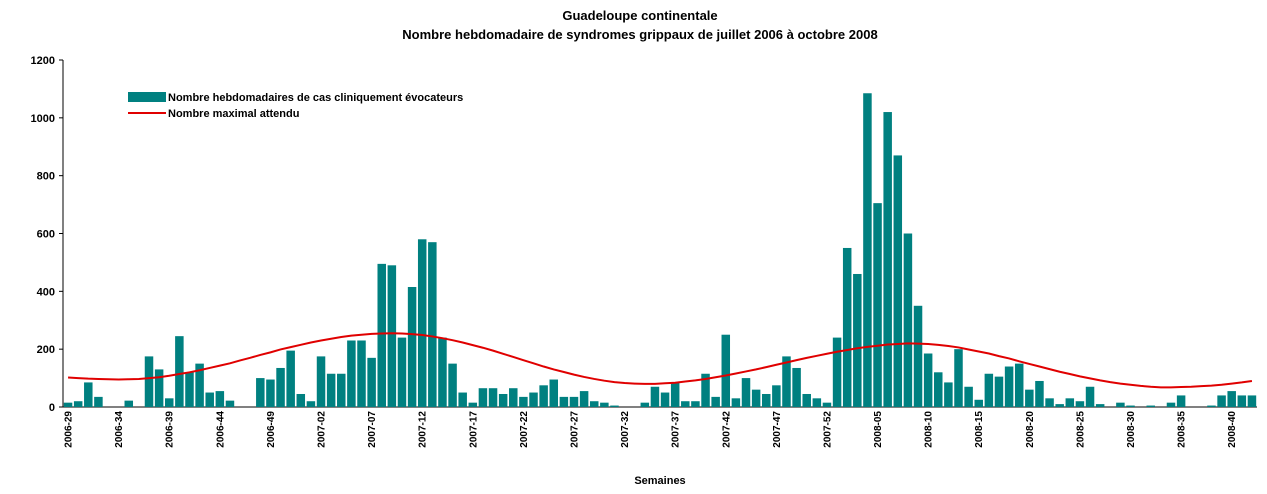  What do you see at coordinates (473, 429) in the screenshot?
I see `x-tick-label: 2007-17` at bounding box center [473, 429].